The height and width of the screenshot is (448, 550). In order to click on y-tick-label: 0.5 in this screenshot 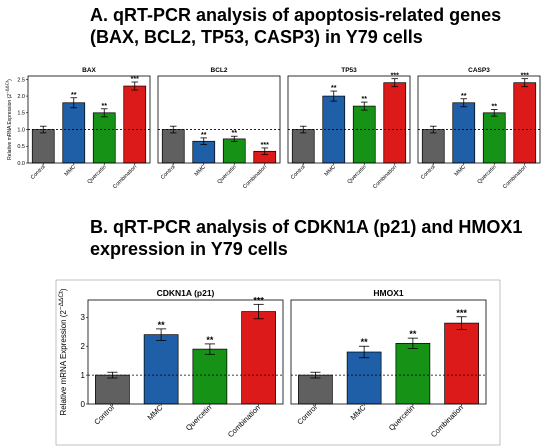, I will do `click(21, 147)`.